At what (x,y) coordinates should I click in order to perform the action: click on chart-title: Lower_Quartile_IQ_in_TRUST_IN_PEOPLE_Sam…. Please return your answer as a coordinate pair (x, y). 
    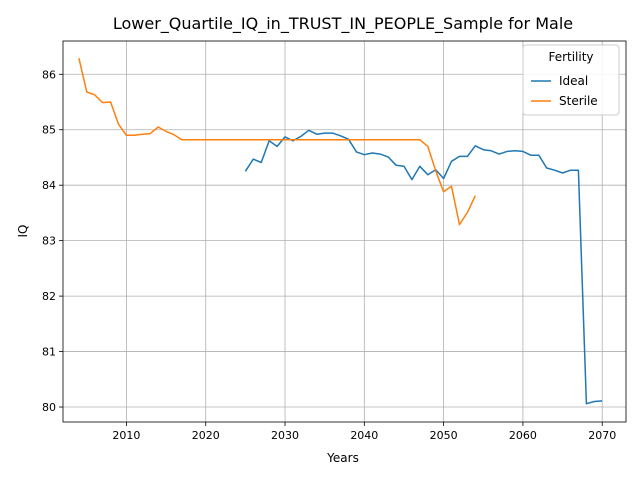
    Looking at the image, I should click on (343, 24).